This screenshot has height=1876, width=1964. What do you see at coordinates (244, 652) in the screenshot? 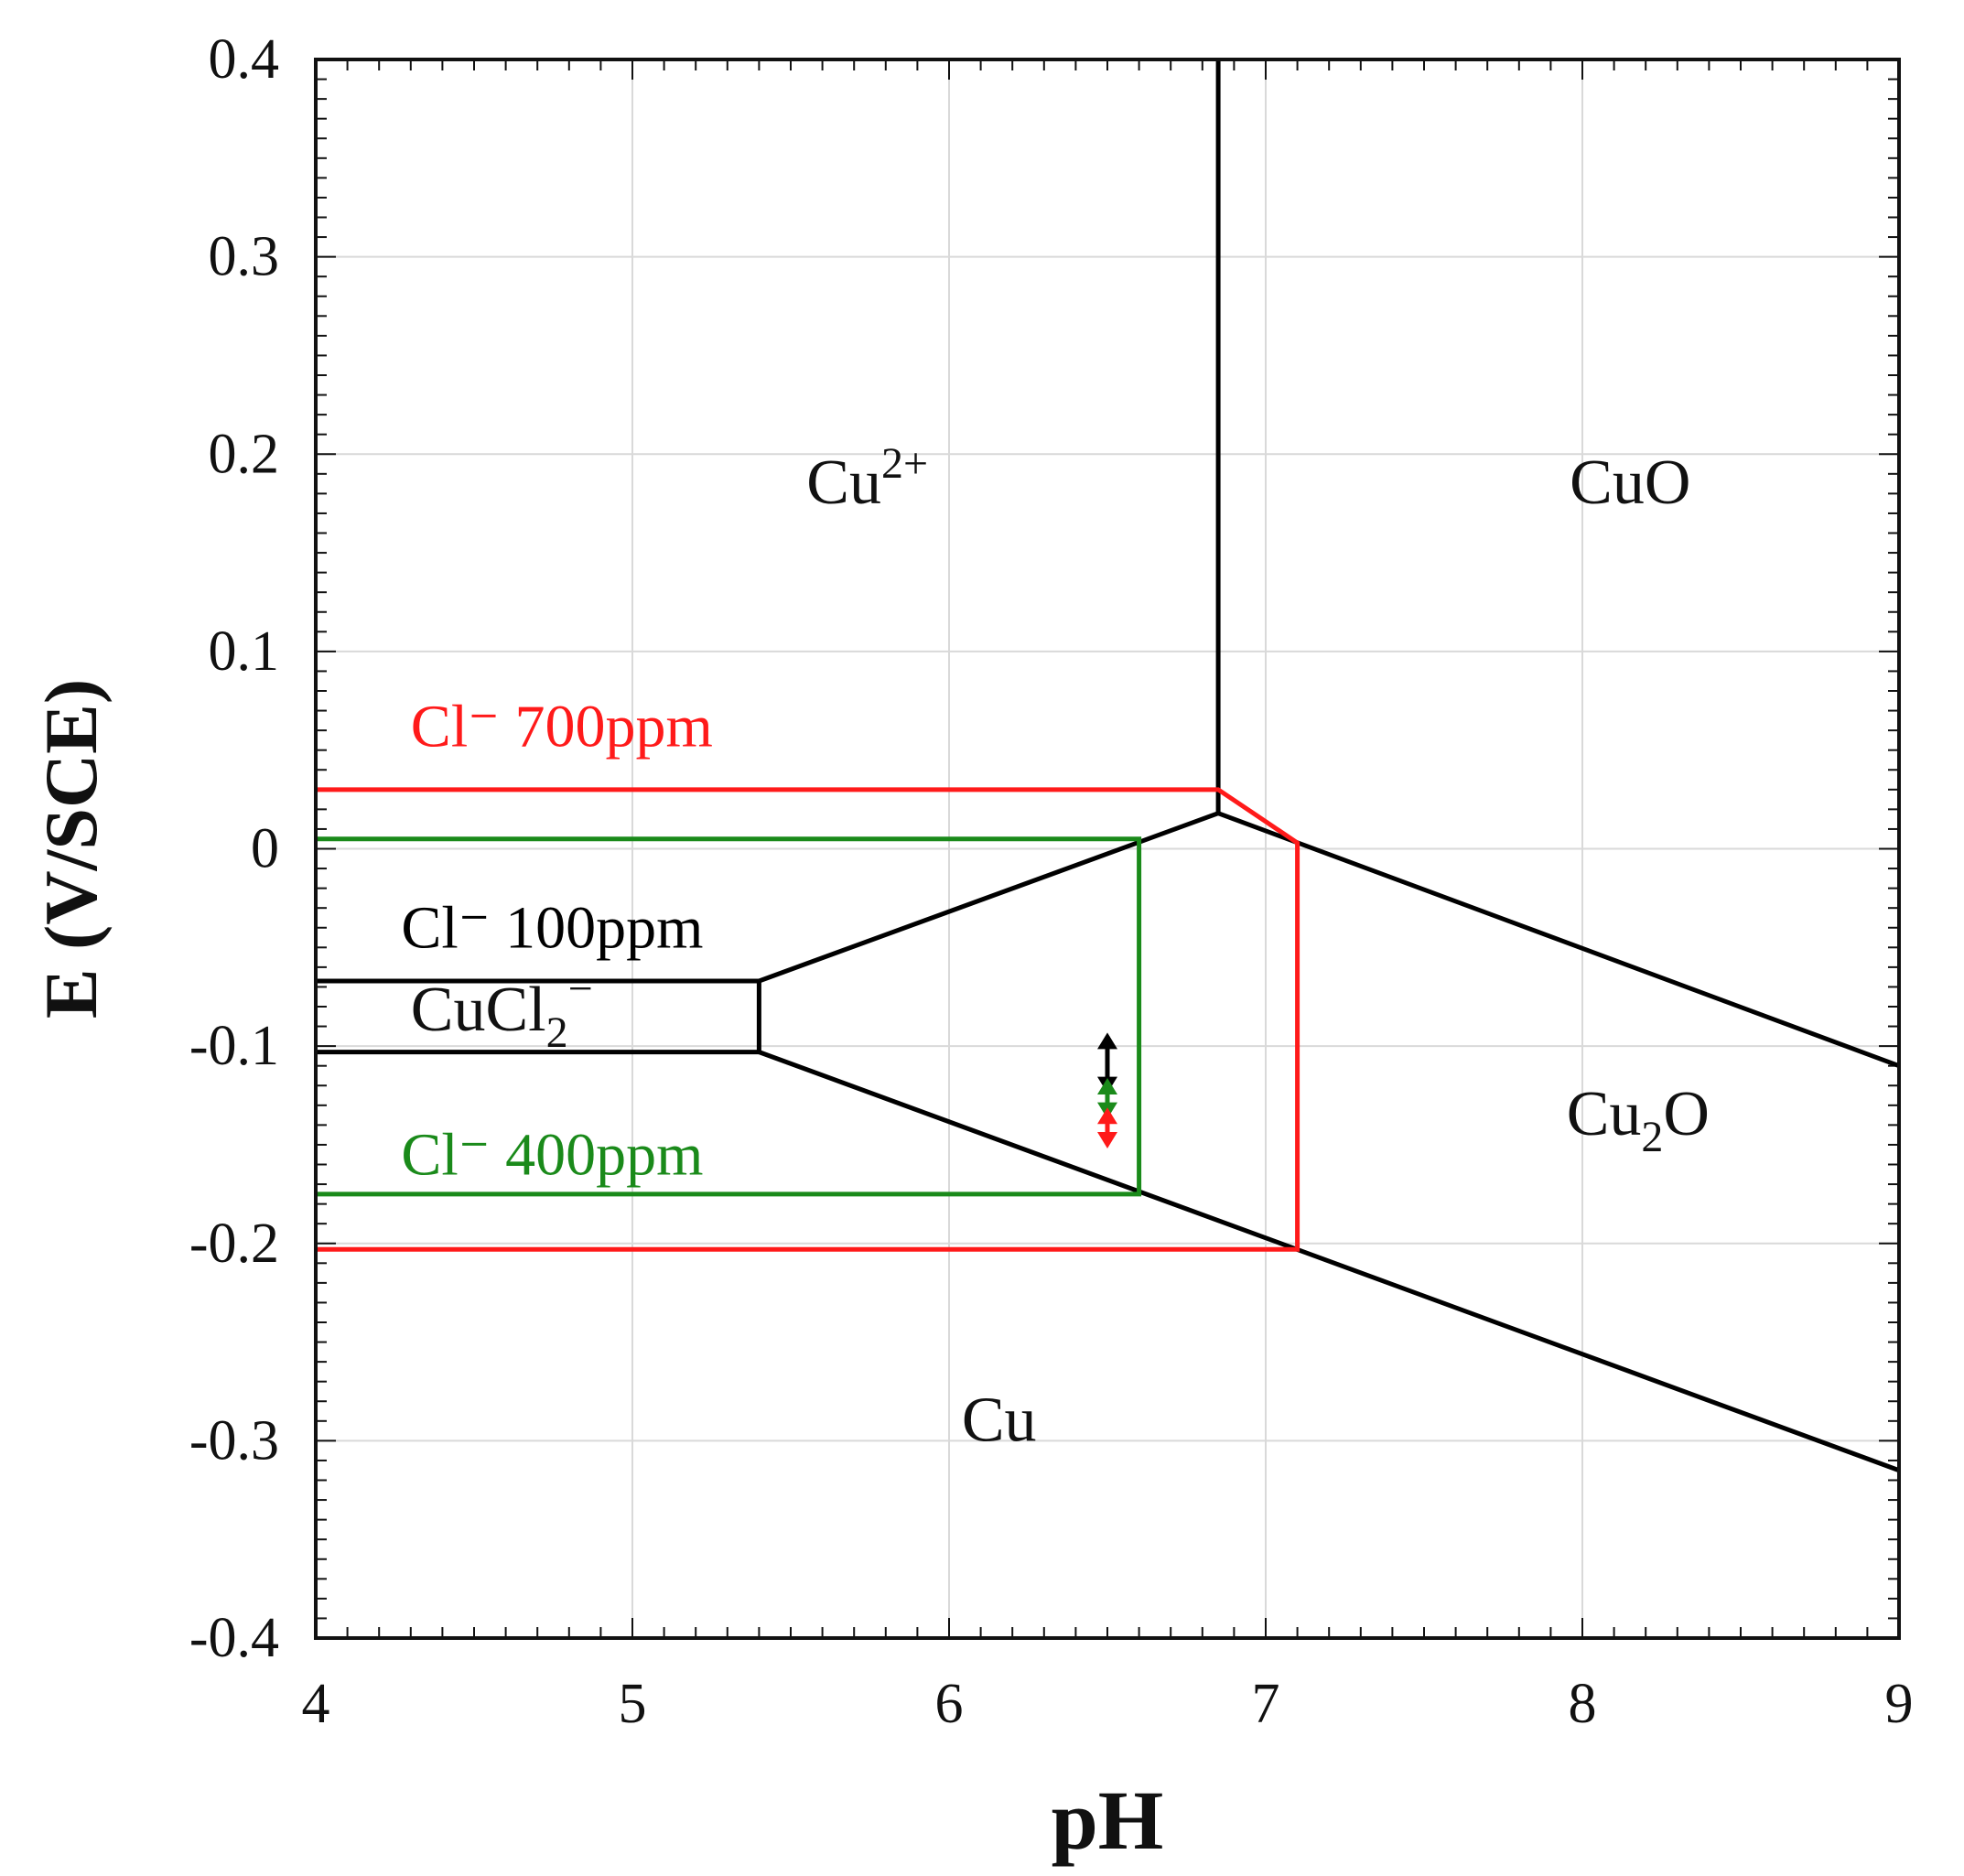
I see `y-tick-label: 0.1` at bounding box center [244, 652].